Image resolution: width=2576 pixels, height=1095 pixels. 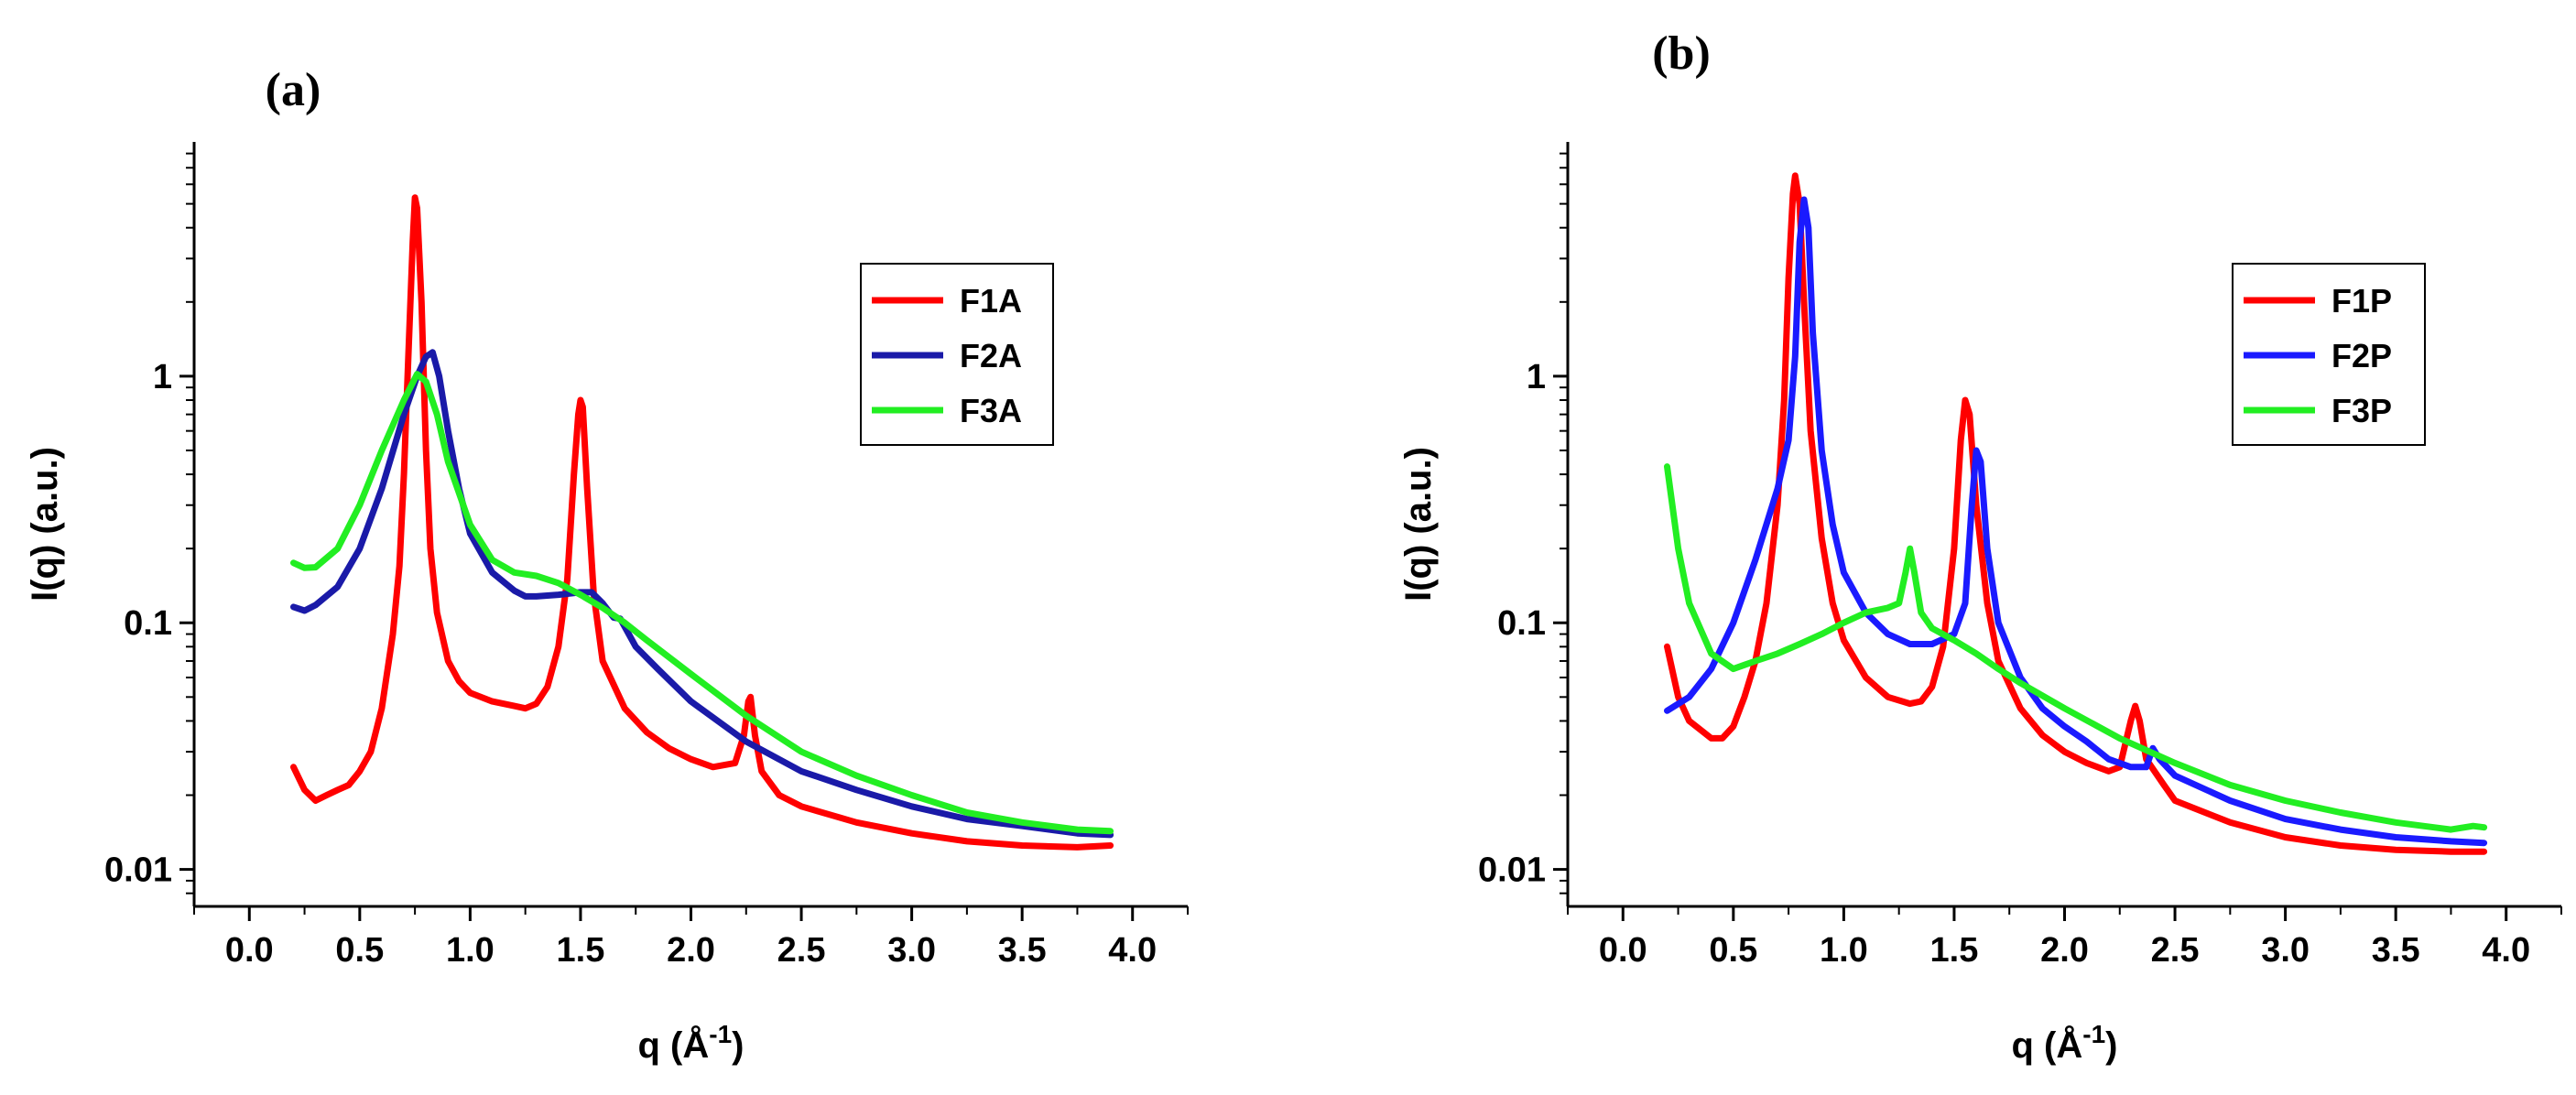 What do you see at coordinates (2361, 410) in the screenshot?
I see `legend-label-f3p: F3P` at bounding box center [2361, 410].